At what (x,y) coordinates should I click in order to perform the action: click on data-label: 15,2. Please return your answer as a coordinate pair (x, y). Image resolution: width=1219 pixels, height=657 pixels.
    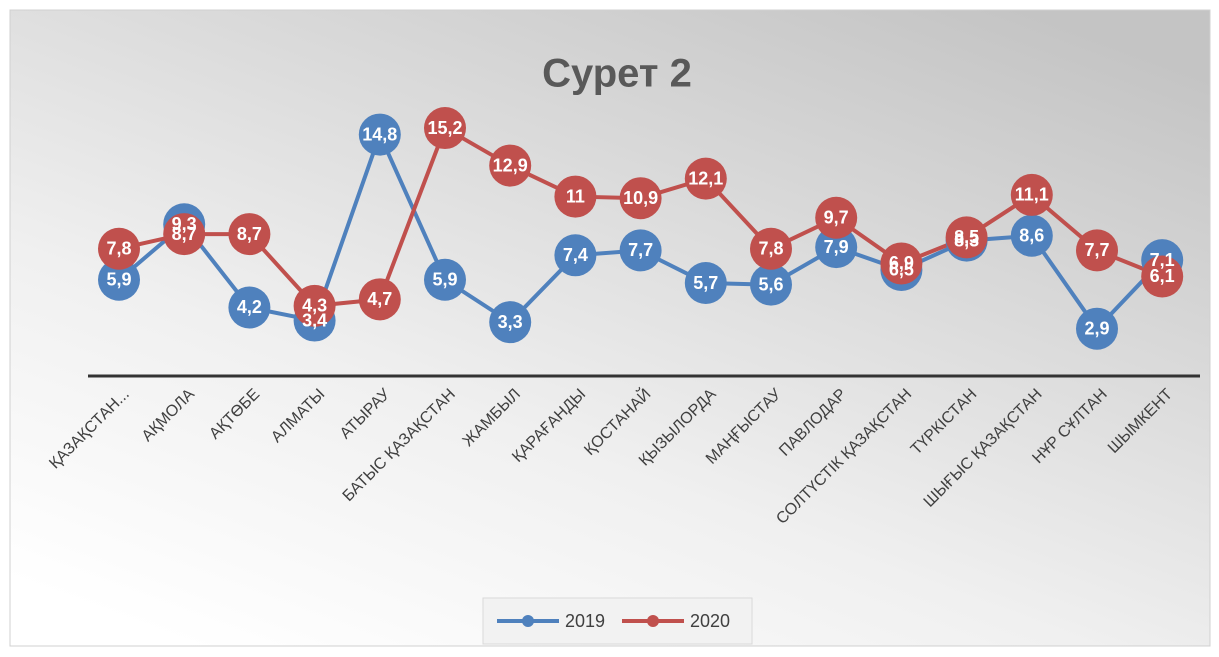
    Looking at the image, I should click on (444, 128).